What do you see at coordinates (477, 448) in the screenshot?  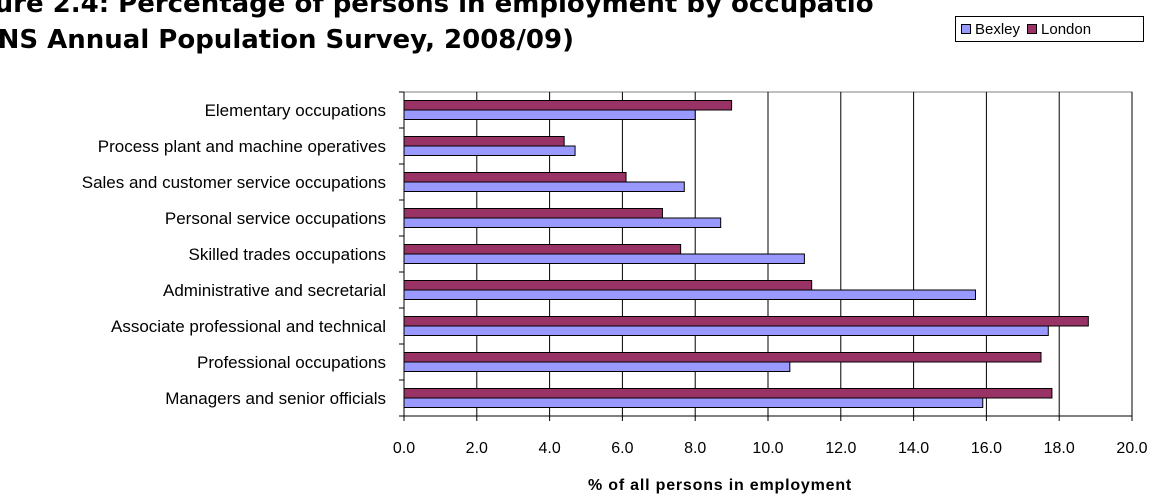 I see `x-tick-label: 2.0` at bounding box center [477, 448].